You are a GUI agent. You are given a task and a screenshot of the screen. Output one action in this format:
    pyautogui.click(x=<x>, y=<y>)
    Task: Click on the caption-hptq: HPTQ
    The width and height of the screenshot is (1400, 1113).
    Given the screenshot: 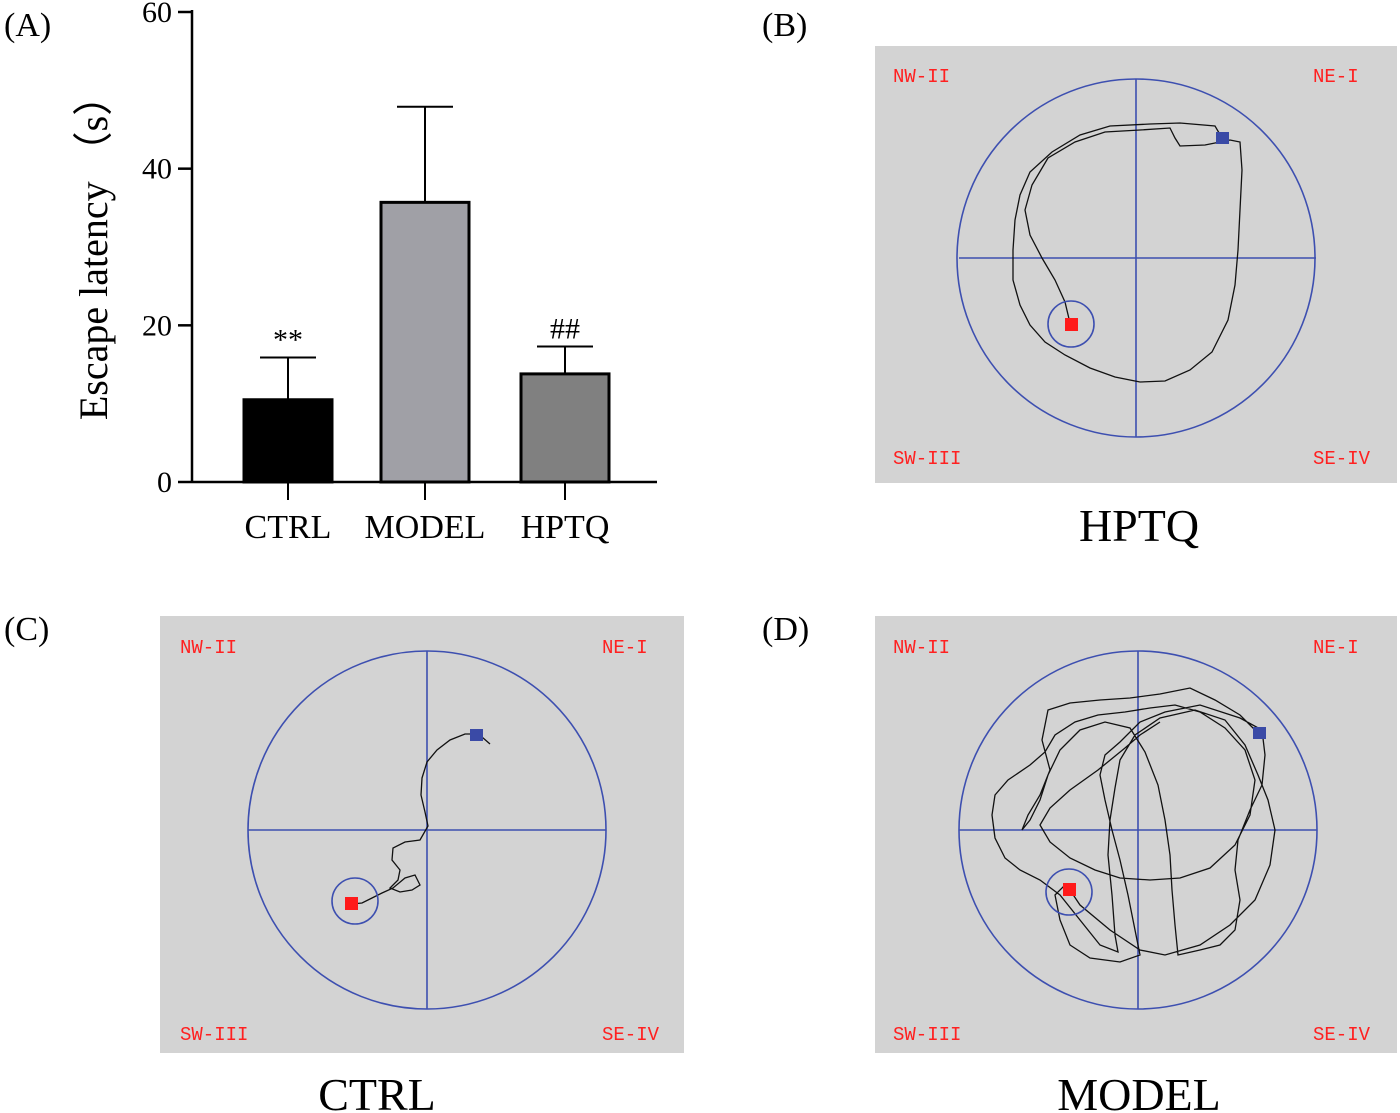 What is the action you would take?
    pyautogui.click(x=1139, y=525)
    